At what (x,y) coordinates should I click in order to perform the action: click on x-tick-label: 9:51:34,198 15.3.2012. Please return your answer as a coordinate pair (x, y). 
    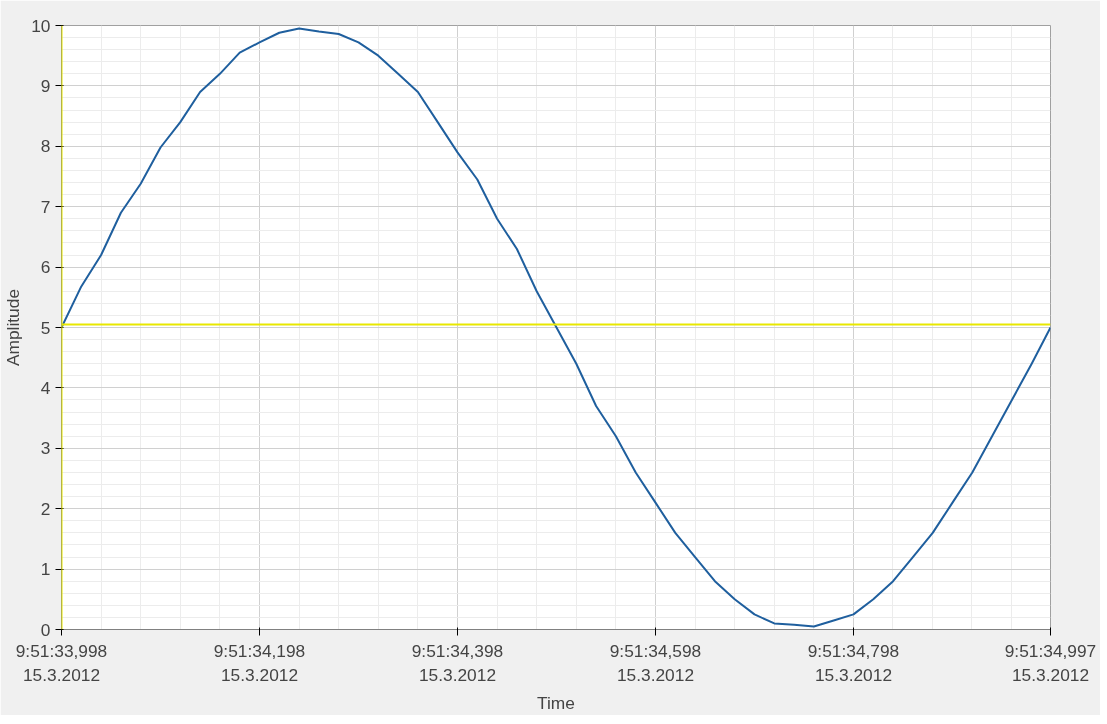
    Looking at the image, I should click on (259, 662).